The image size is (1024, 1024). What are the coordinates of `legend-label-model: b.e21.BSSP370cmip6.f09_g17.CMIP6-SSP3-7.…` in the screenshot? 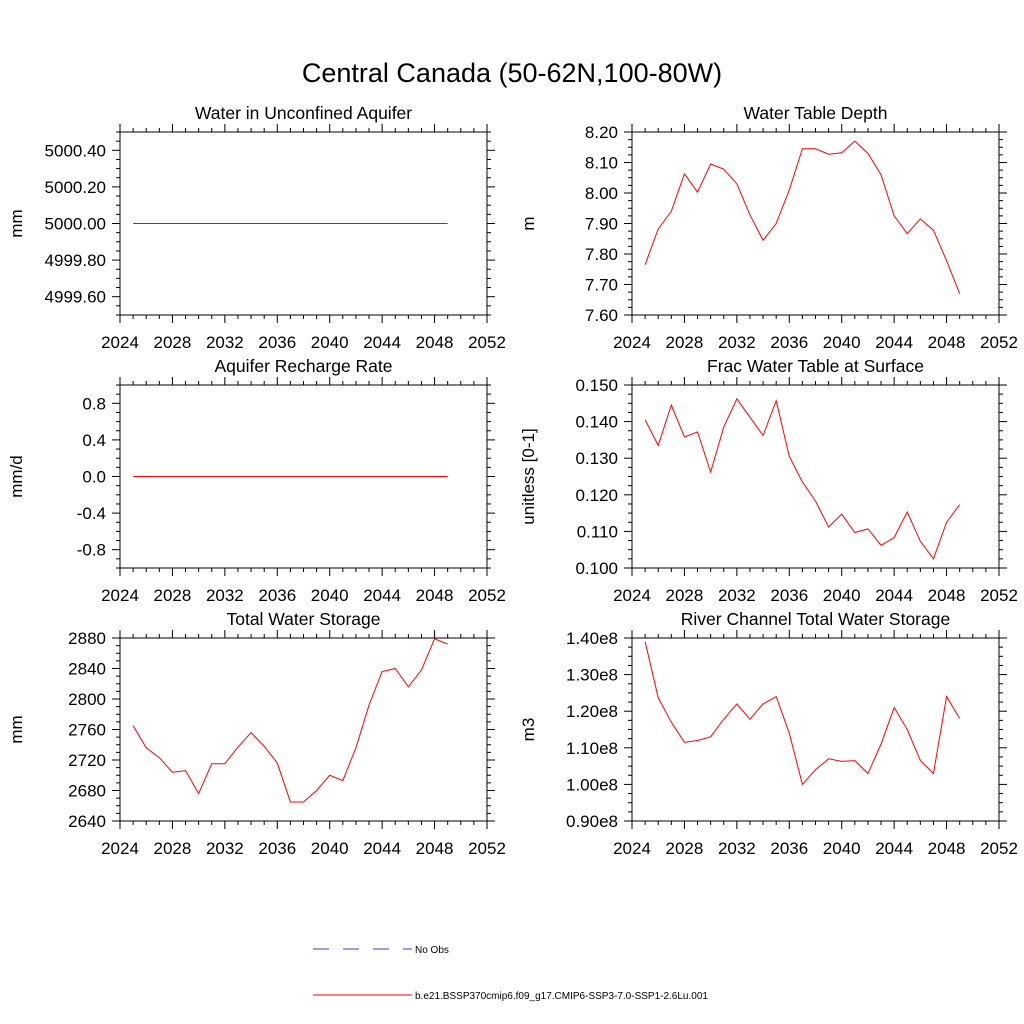 It's located at (561, 996).